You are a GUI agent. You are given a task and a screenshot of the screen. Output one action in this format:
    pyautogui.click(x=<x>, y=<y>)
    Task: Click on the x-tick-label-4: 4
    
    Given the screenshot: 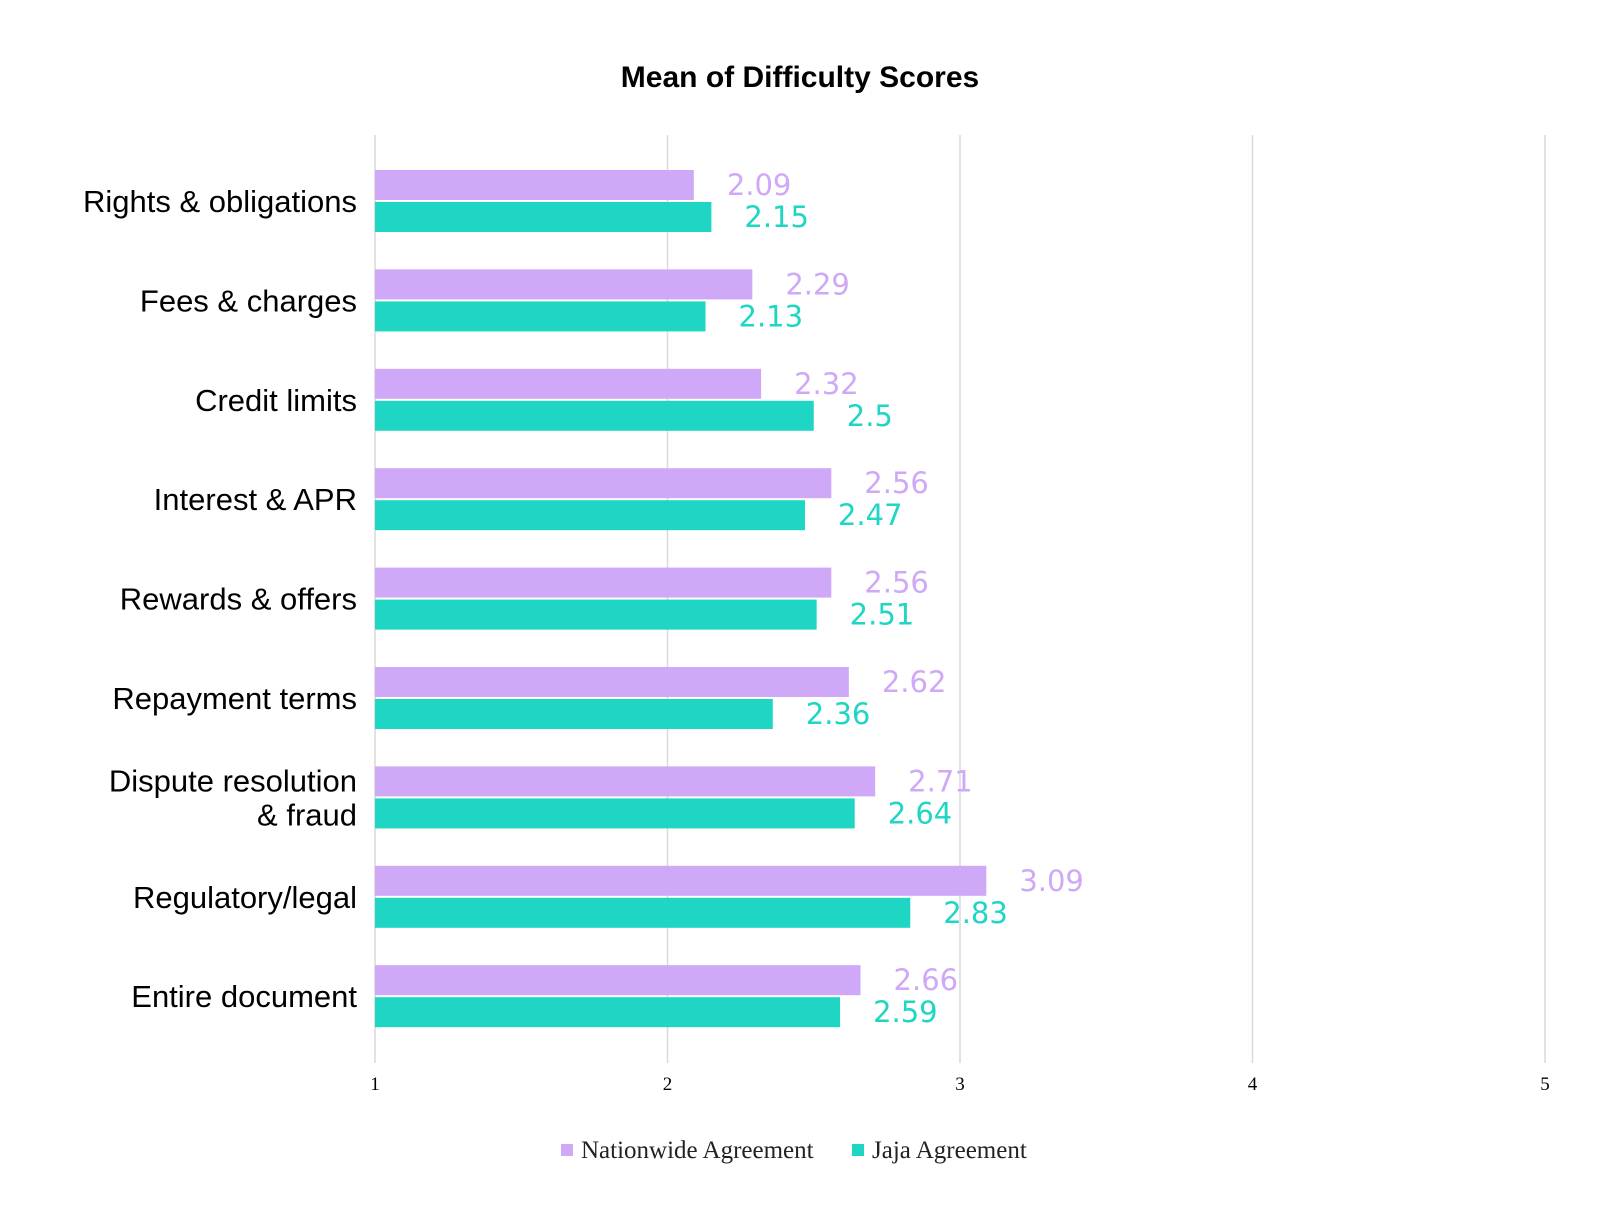 What is the action you would take?
    pyautogui.click(x=1253, y=1084)
    